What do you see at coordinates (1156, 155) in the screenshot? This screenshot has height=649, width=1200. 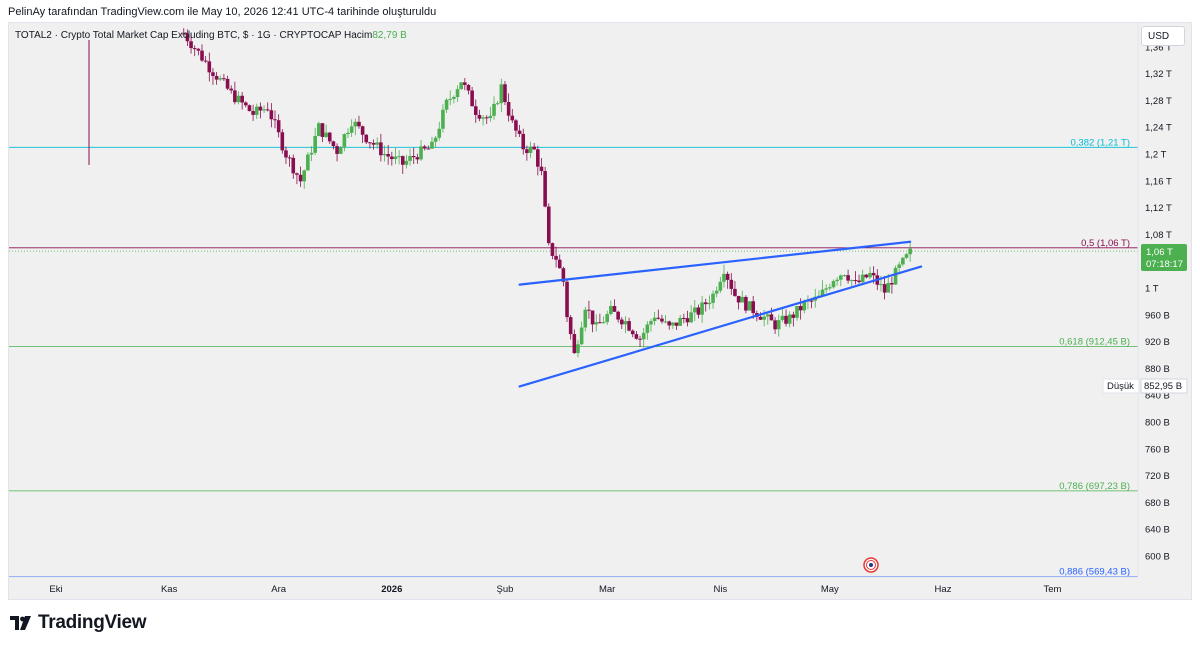 I see `price-tick-label: 1,2 T` at bounding box center [1156, 155].